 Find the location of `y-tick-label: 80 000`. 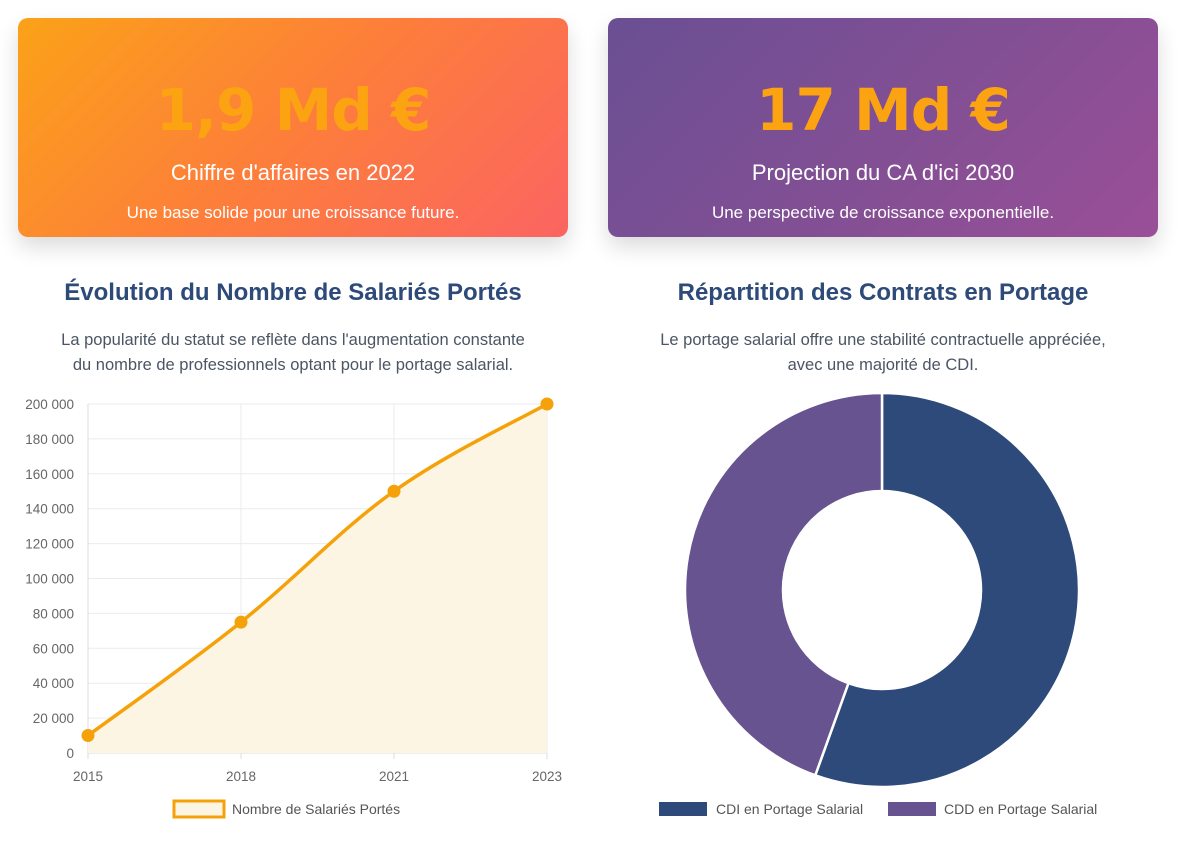

y-tick-label: 80 000 is located at coordinates (53, 613).